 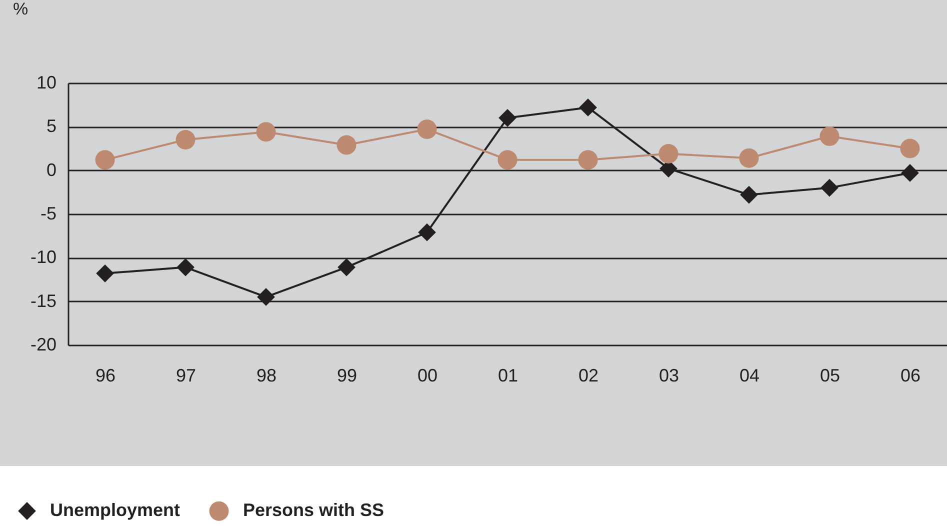 What do you see at coordinates (46, 82) in the screenshot?
I see `y-tick-label: 10` at bounding box center [46, 82].